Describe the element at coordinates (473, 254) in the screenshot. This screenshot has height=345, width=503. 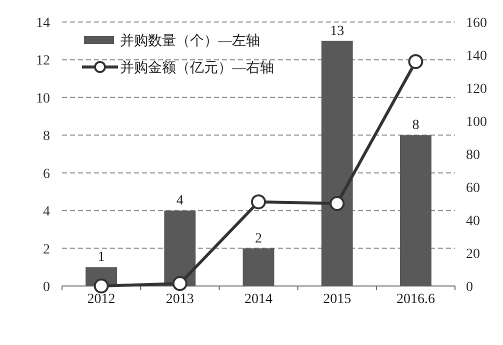
I see `y2-tick-label: 20` at that location.